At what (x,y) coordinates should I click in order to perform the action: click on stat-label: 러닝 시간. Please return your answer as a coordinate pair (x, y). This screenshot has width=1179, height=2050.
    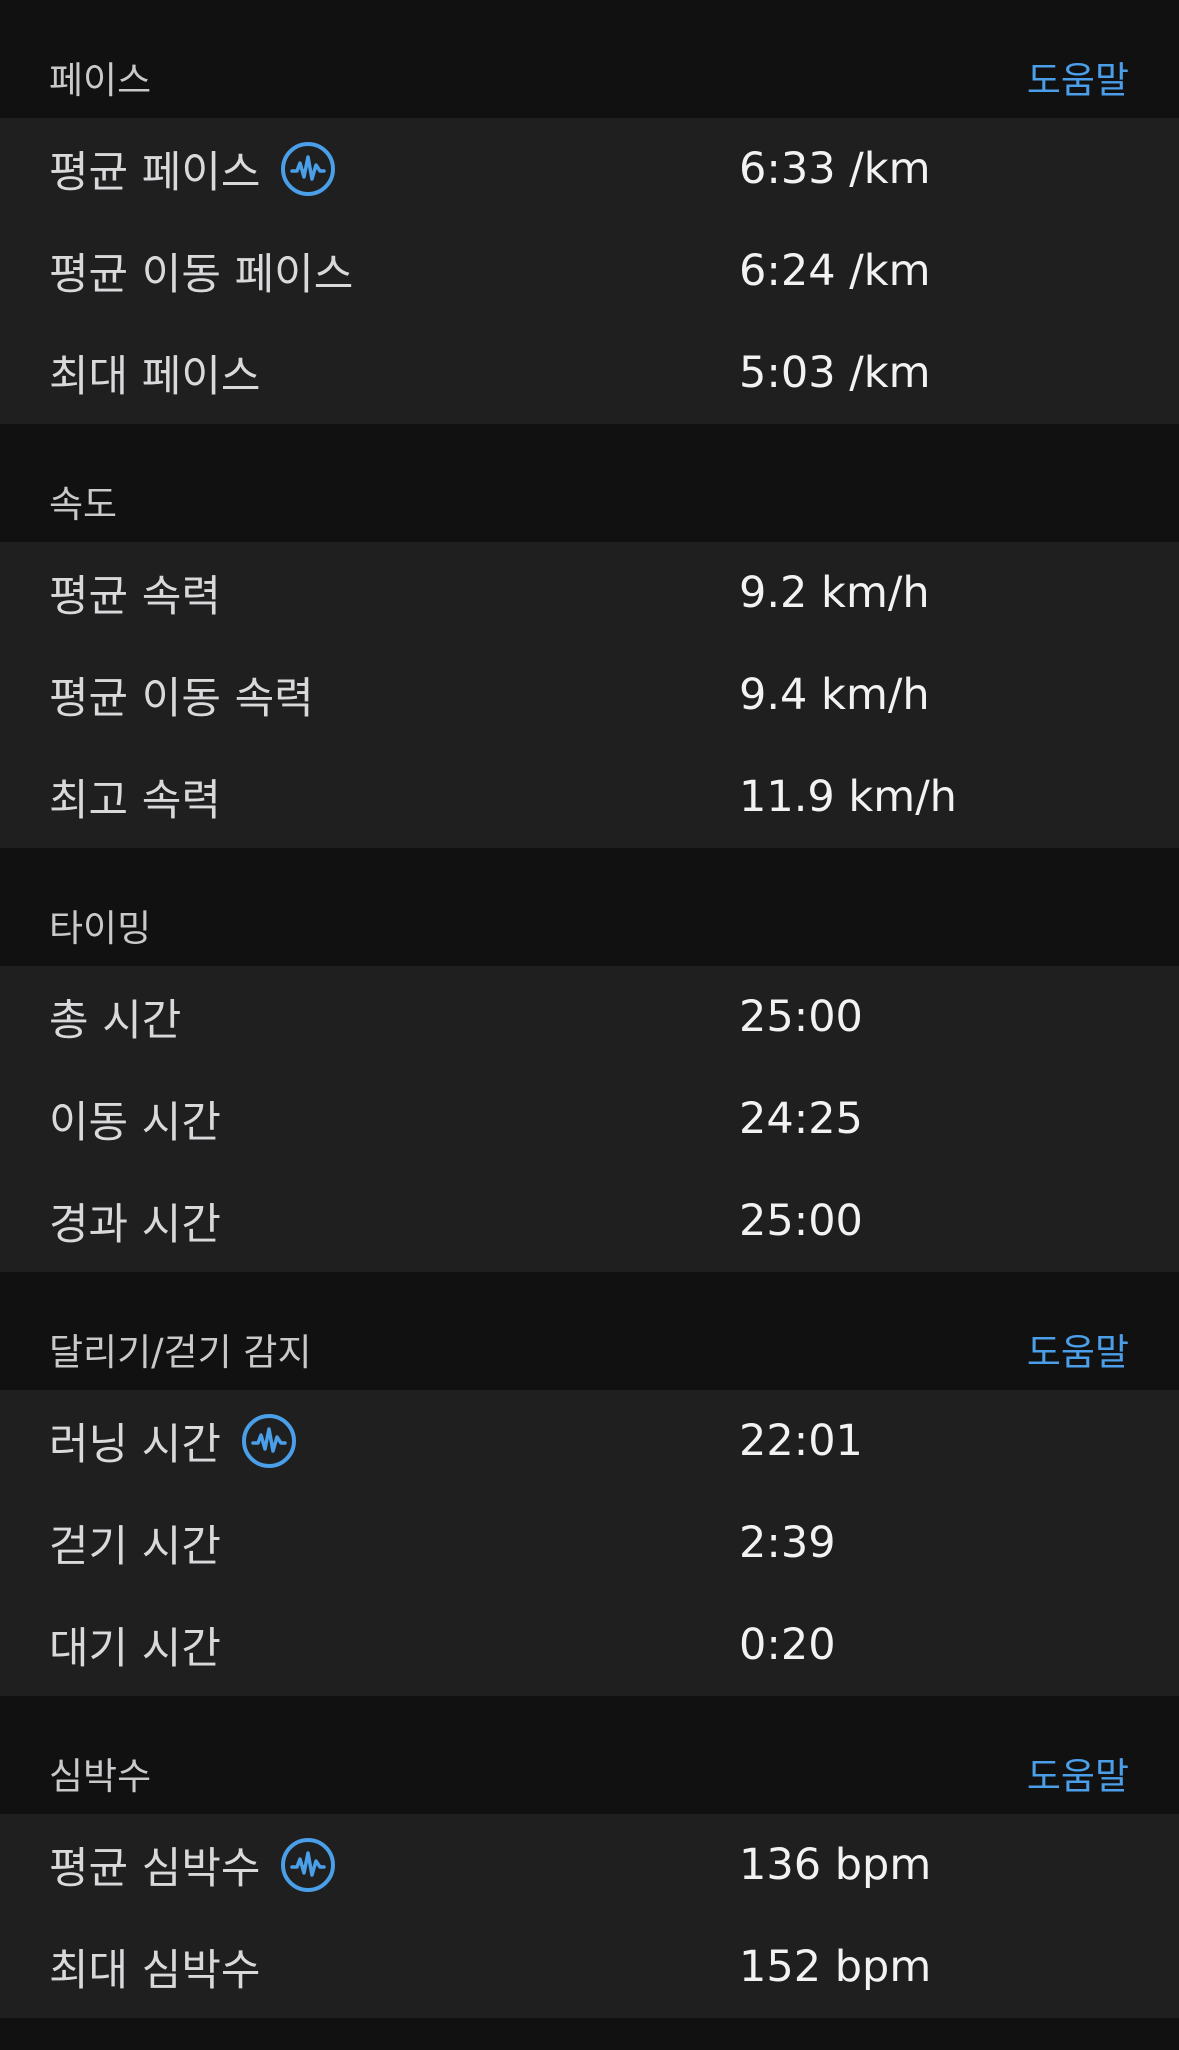
    Looking at the image, I should click on (173, 1441).